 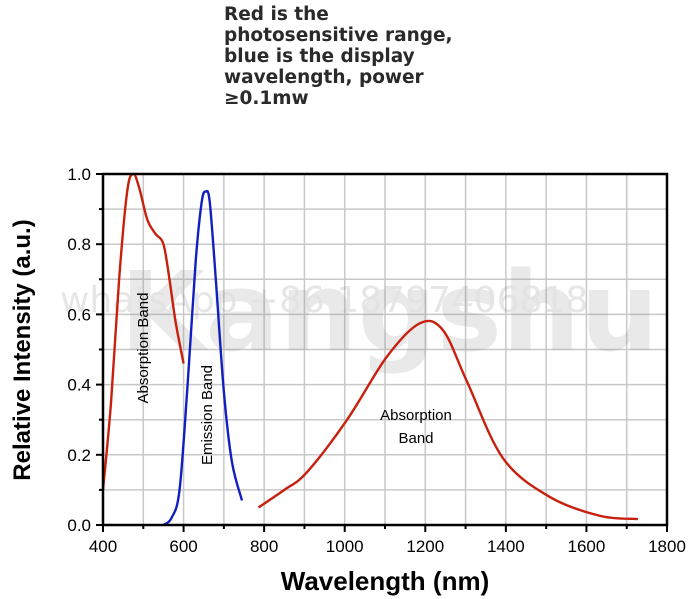 I want to click on y-tick-label: 1.0, so click(x=79, y=174).